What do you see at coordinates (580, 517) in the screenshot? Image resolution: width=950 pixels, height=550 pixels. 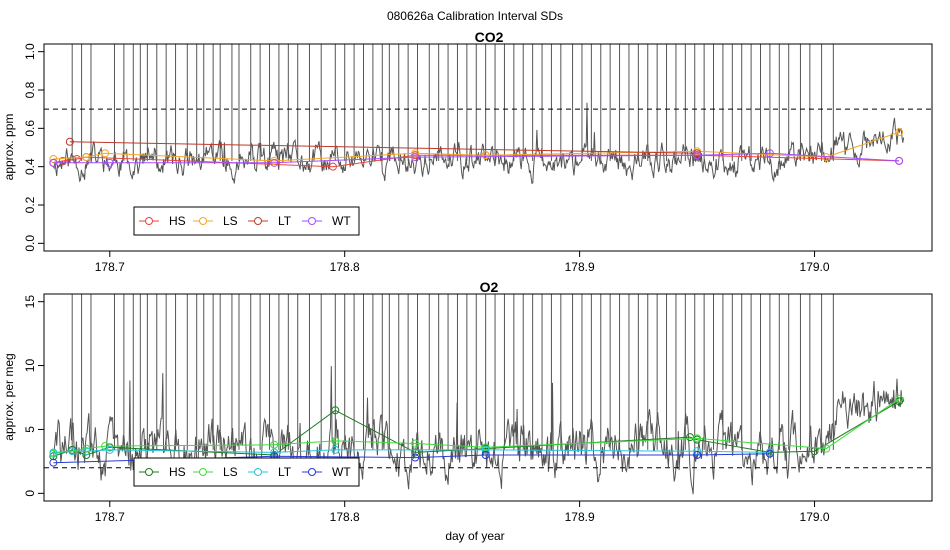 I see `o2-x-tick-label-2: 178.9` at bounding box center [580, 517].